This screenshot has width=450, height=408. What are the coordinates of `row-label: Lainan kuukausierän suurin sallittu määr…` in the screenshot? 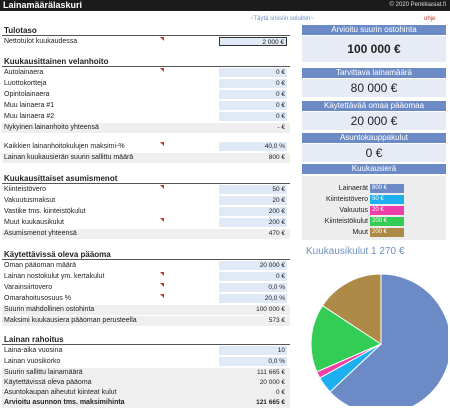 It's located at (69, 157).